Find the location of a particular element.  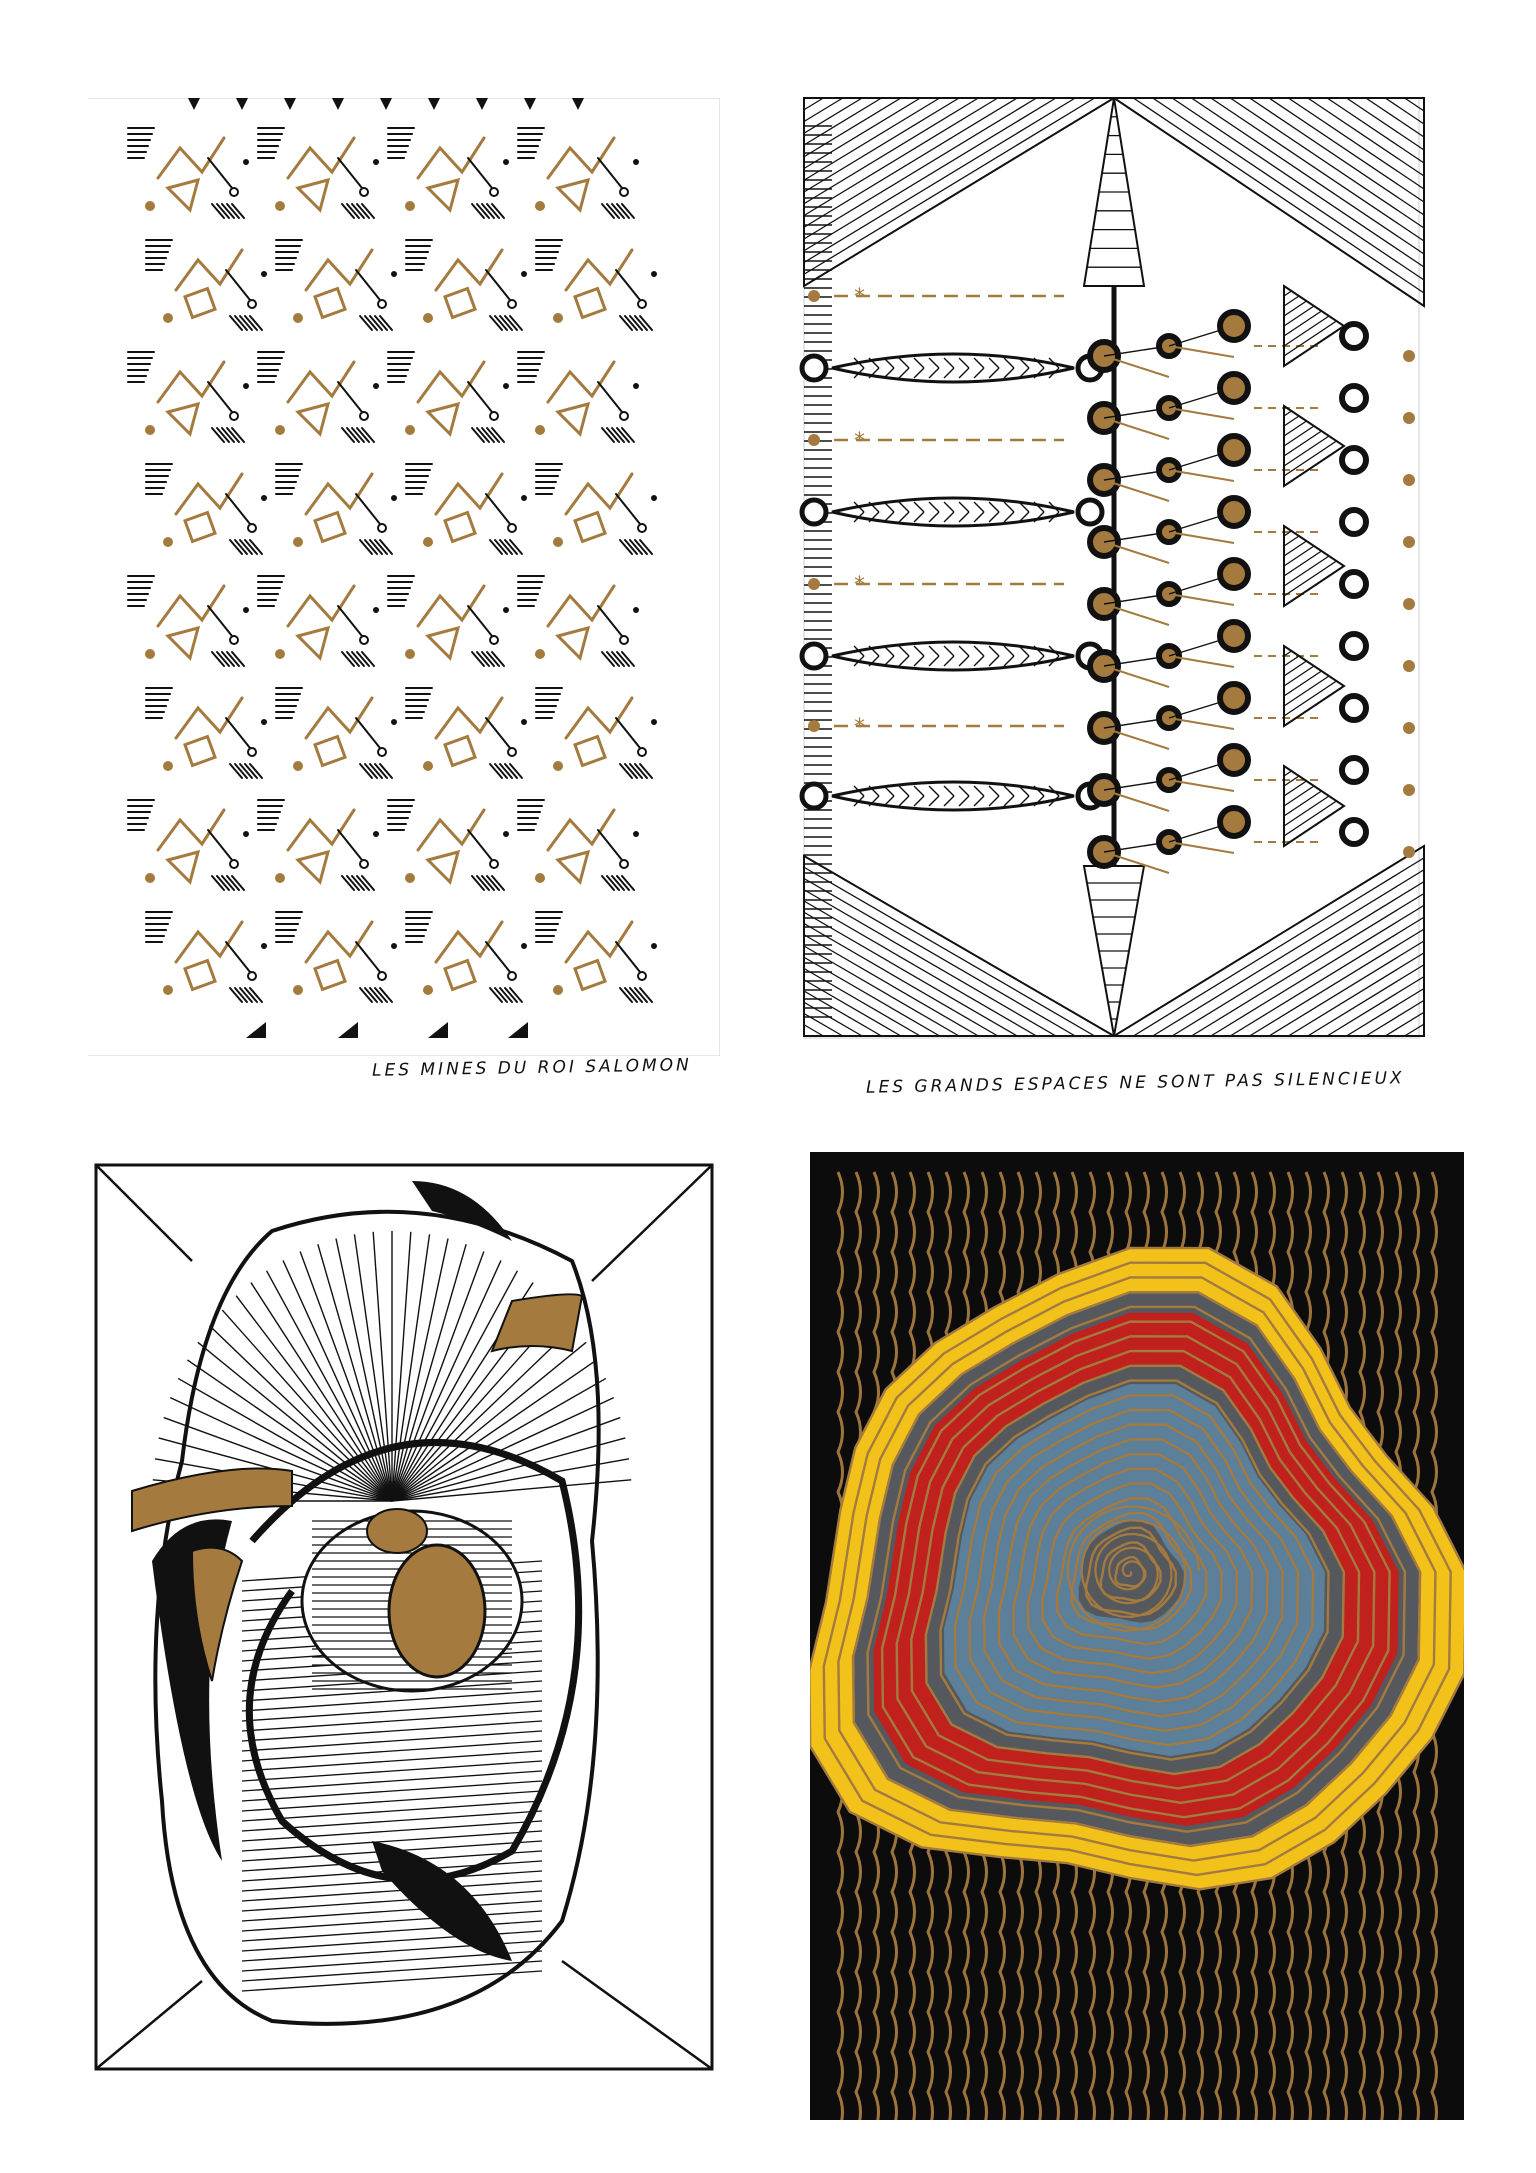

artwork-1-caption: LES MINES DU ROI SALOMON is located at coordinates (531, 1068).